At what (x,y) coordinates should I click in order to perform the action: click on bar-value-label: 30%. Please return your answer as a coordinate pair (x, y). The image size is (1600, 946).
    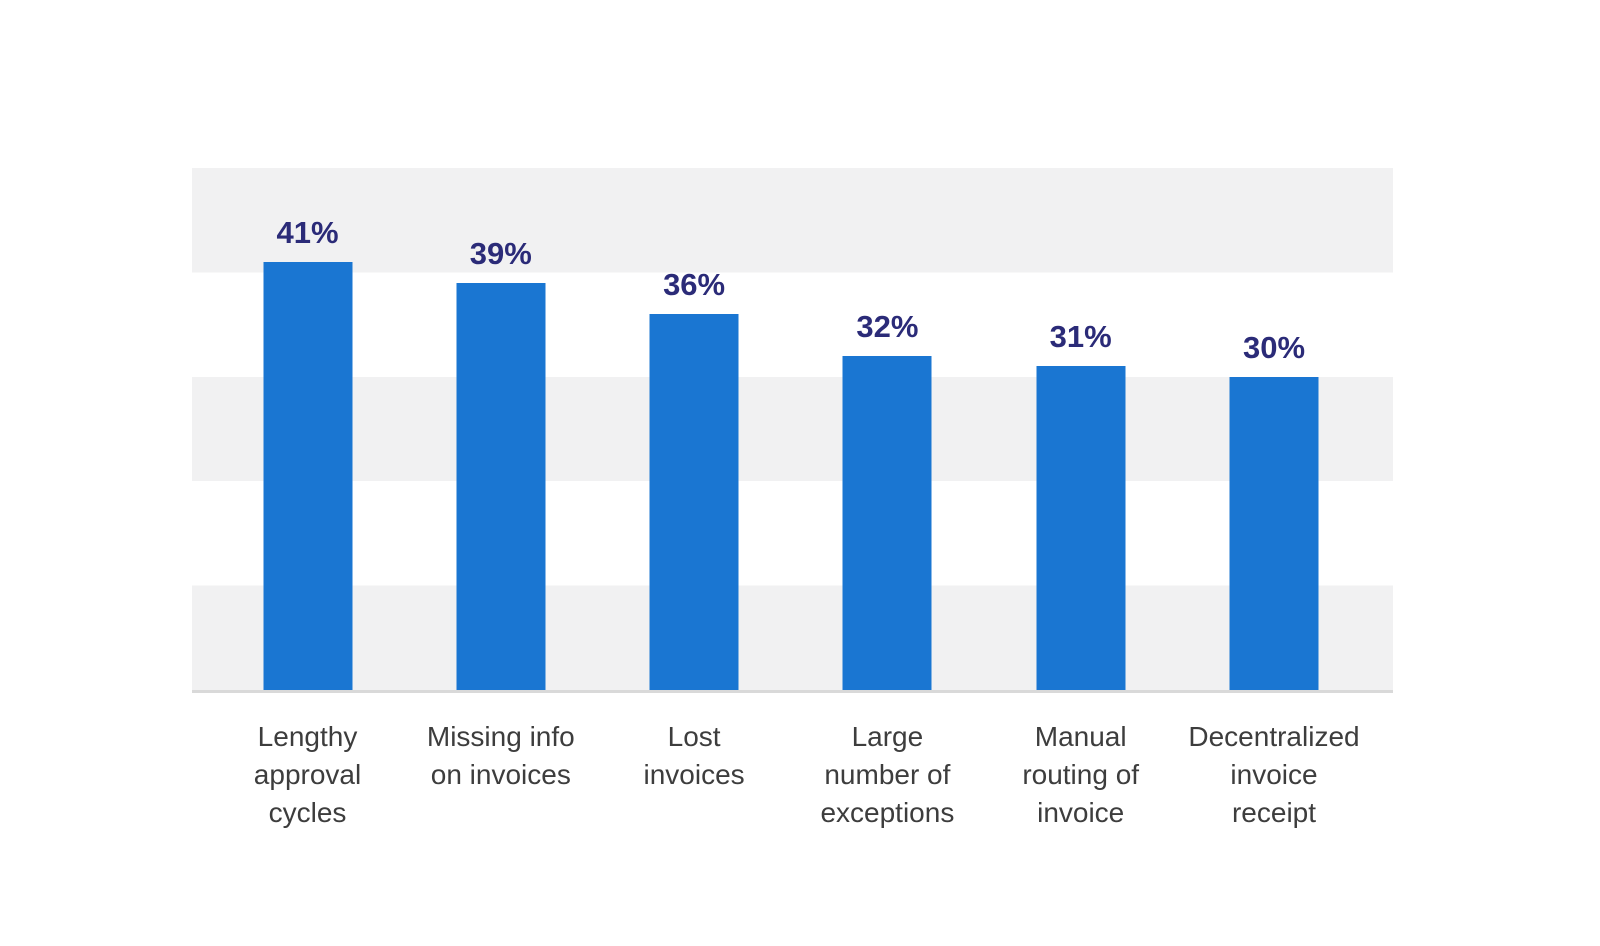
    Looking at the image, I should click on (1274, 347).